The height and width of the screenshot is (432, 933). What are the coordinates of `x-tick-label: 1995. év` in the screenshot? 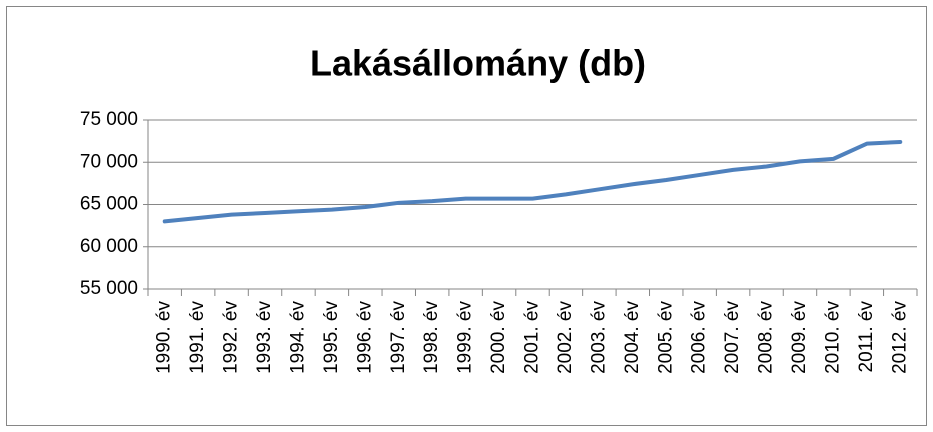 It's located at (331, 337).